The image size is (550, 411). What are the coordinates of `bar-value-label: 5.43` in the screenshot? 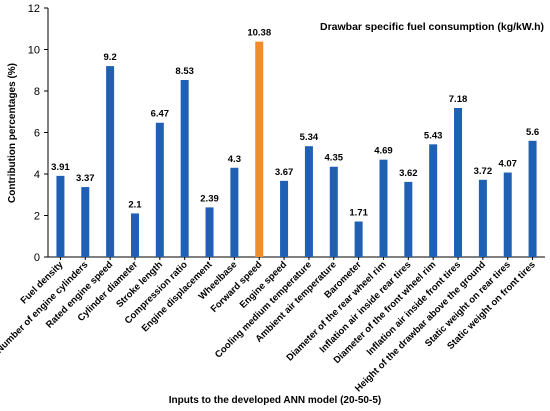 It's located at (433, 135).